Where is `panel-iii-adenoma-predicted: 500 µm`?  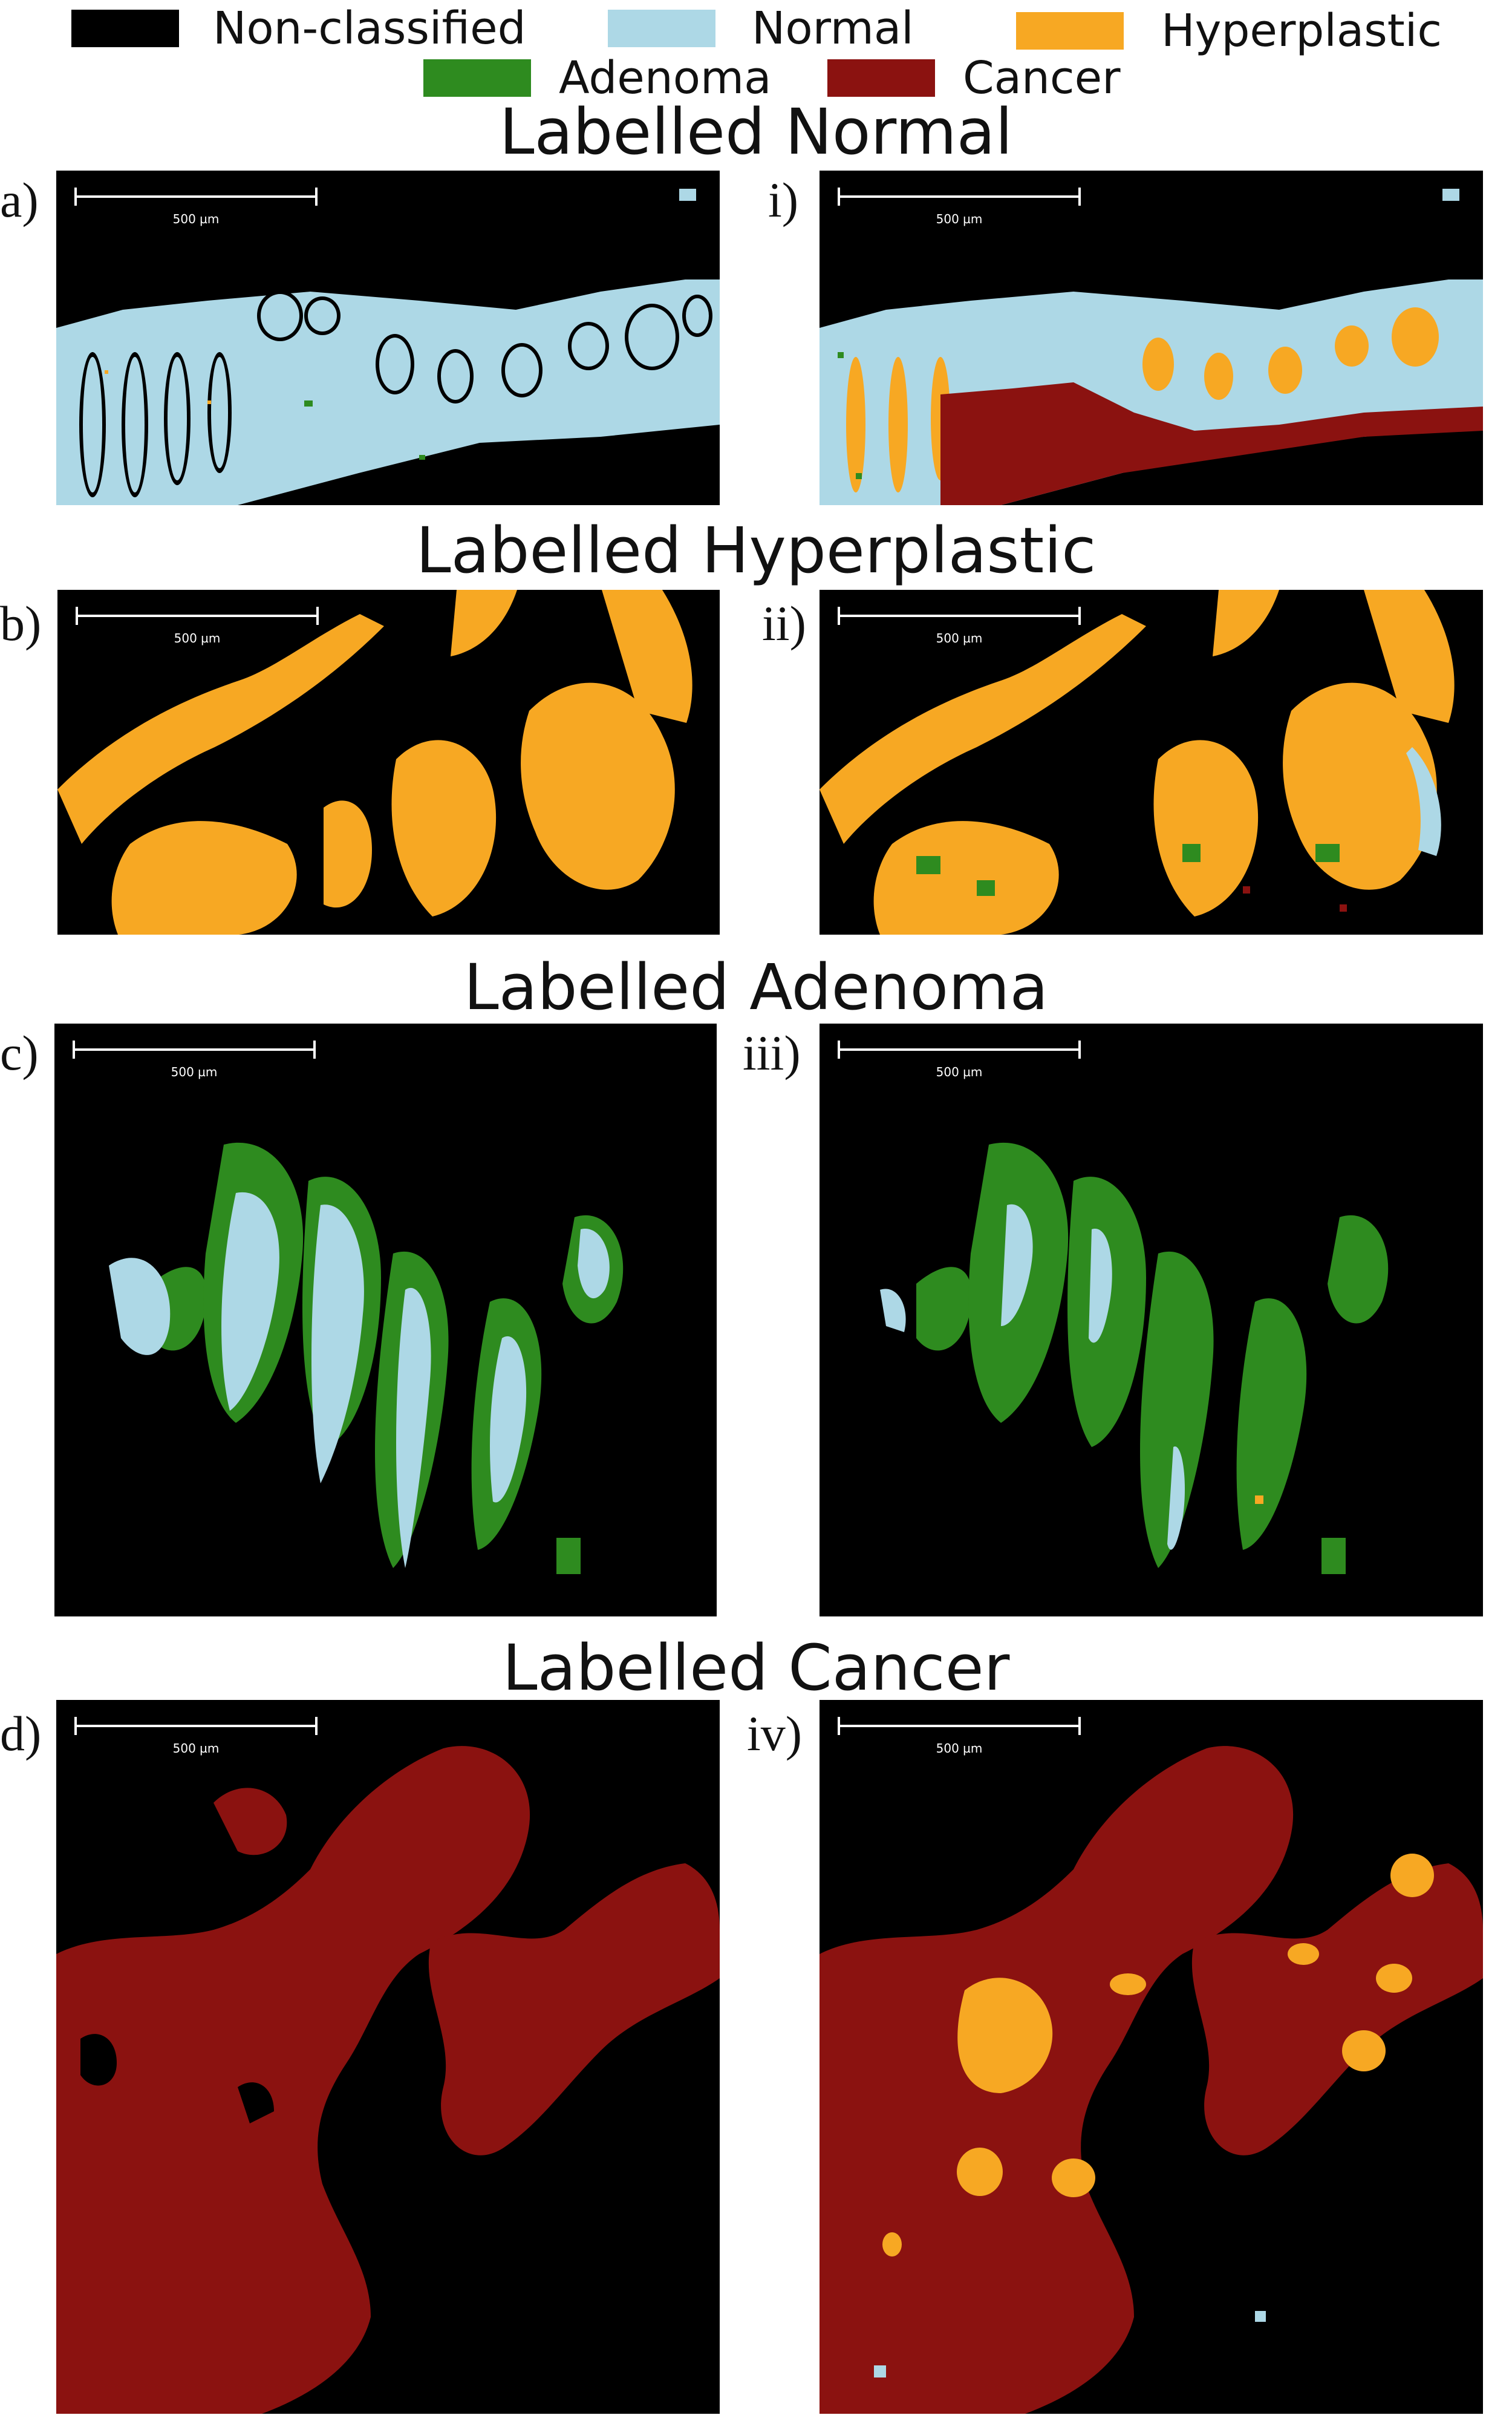 panel-iii-adenoma-predicted: 500 µm is located at coordinates (1151, 1320).